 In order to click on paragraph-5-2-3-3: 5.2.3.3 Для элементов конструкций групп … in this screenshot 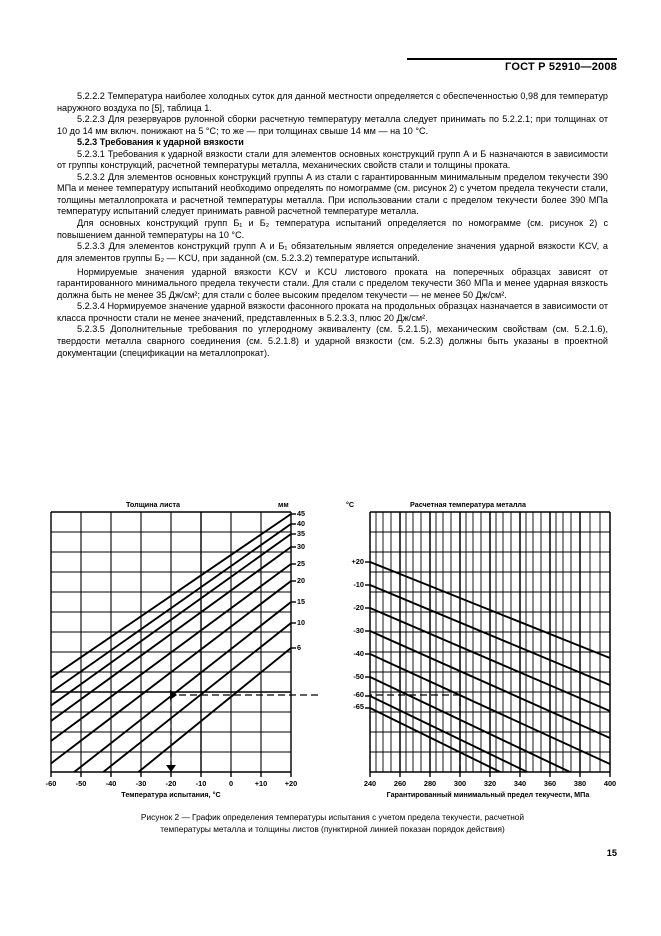, I will do `click(332, 252)`.